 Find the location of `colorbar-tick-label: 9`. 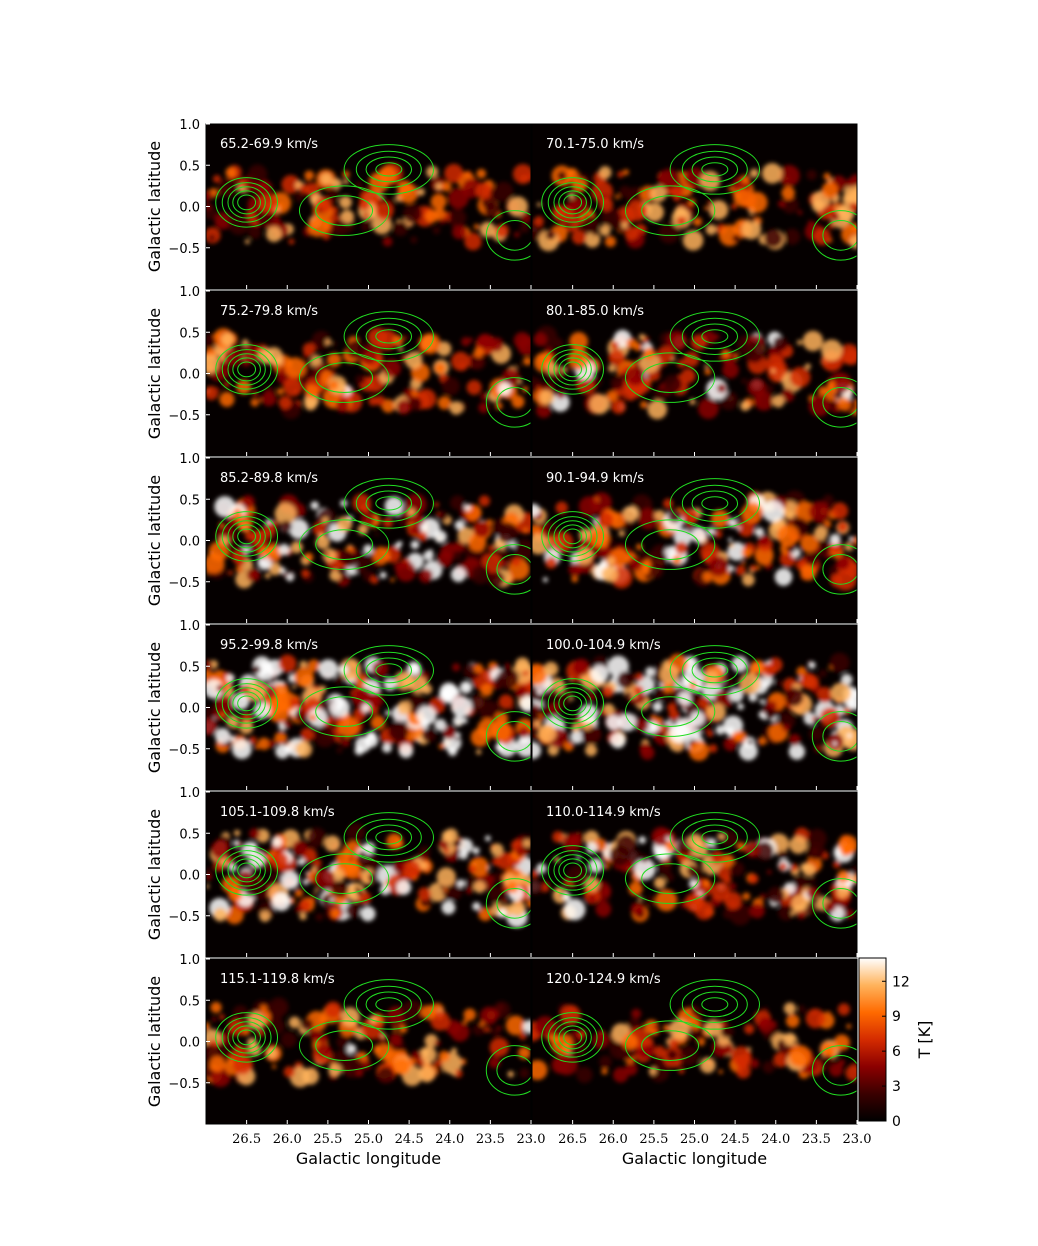

colorbar-tick-label: 9 is located at coordinates (896, 1017).